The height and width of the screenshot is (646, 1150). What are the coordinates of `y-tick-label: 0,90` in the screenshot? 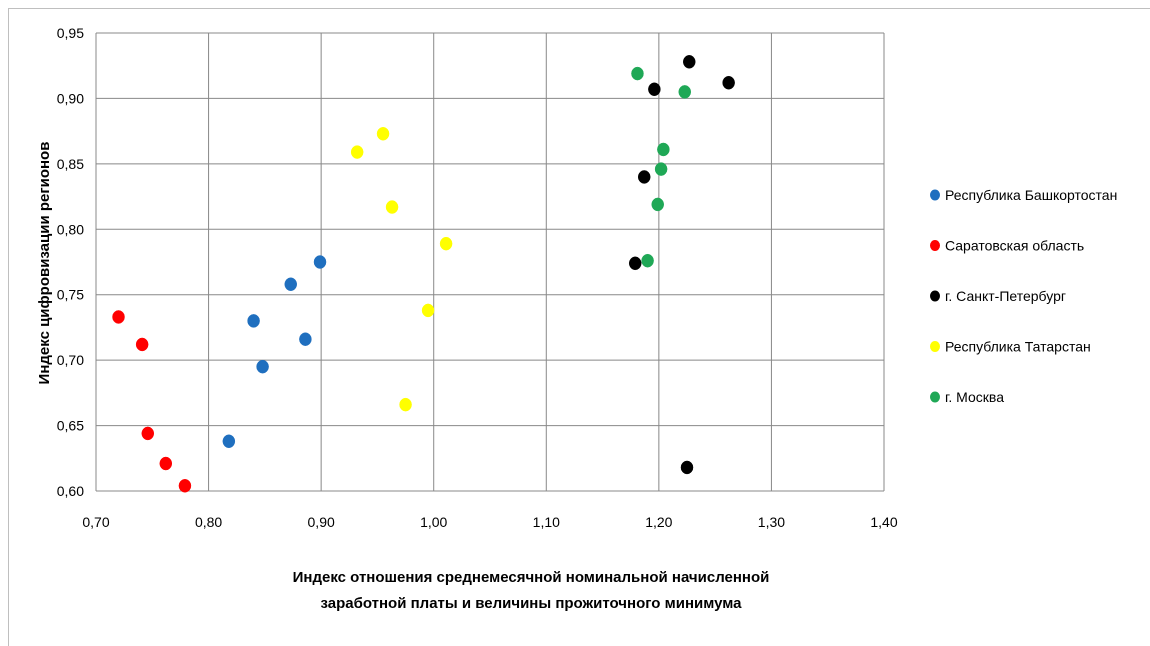 It's located at (70, 98).